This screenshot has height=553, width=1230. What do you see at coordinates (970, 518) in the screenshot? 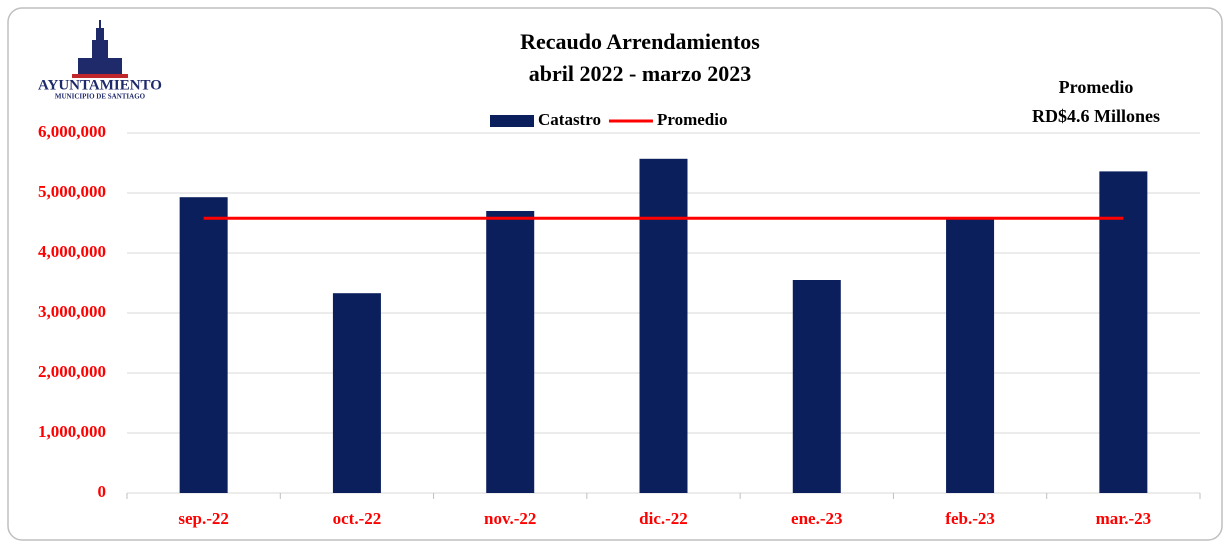
I see `x-tick-label: feb.-23` at bounding box center [970, 518].